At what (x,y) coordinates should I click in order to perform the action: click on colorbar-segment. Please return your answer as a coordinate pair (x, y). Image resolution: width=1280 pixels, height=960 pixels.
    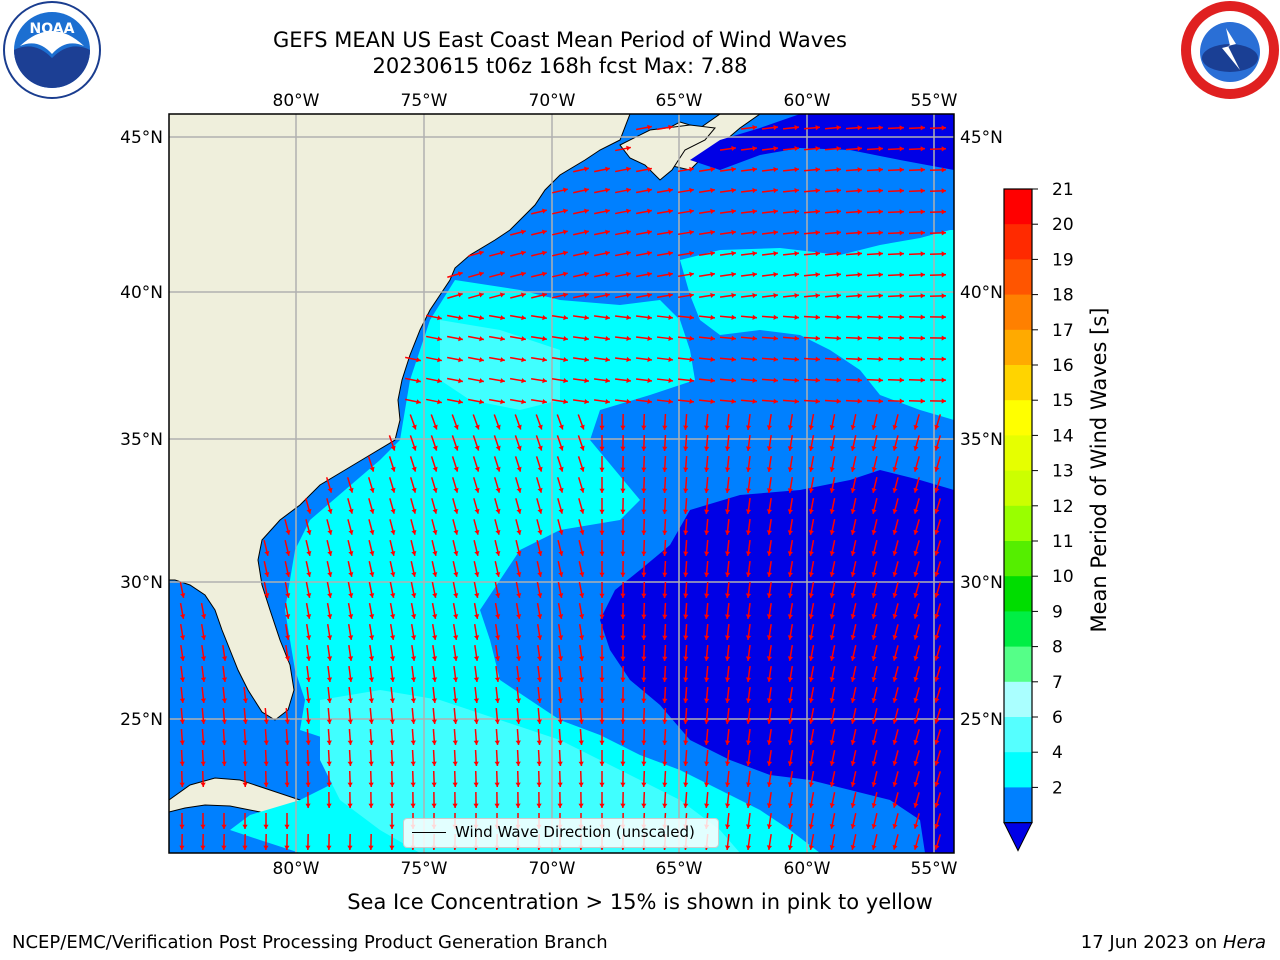
    Looking at the image, I should click on (1018, 594).